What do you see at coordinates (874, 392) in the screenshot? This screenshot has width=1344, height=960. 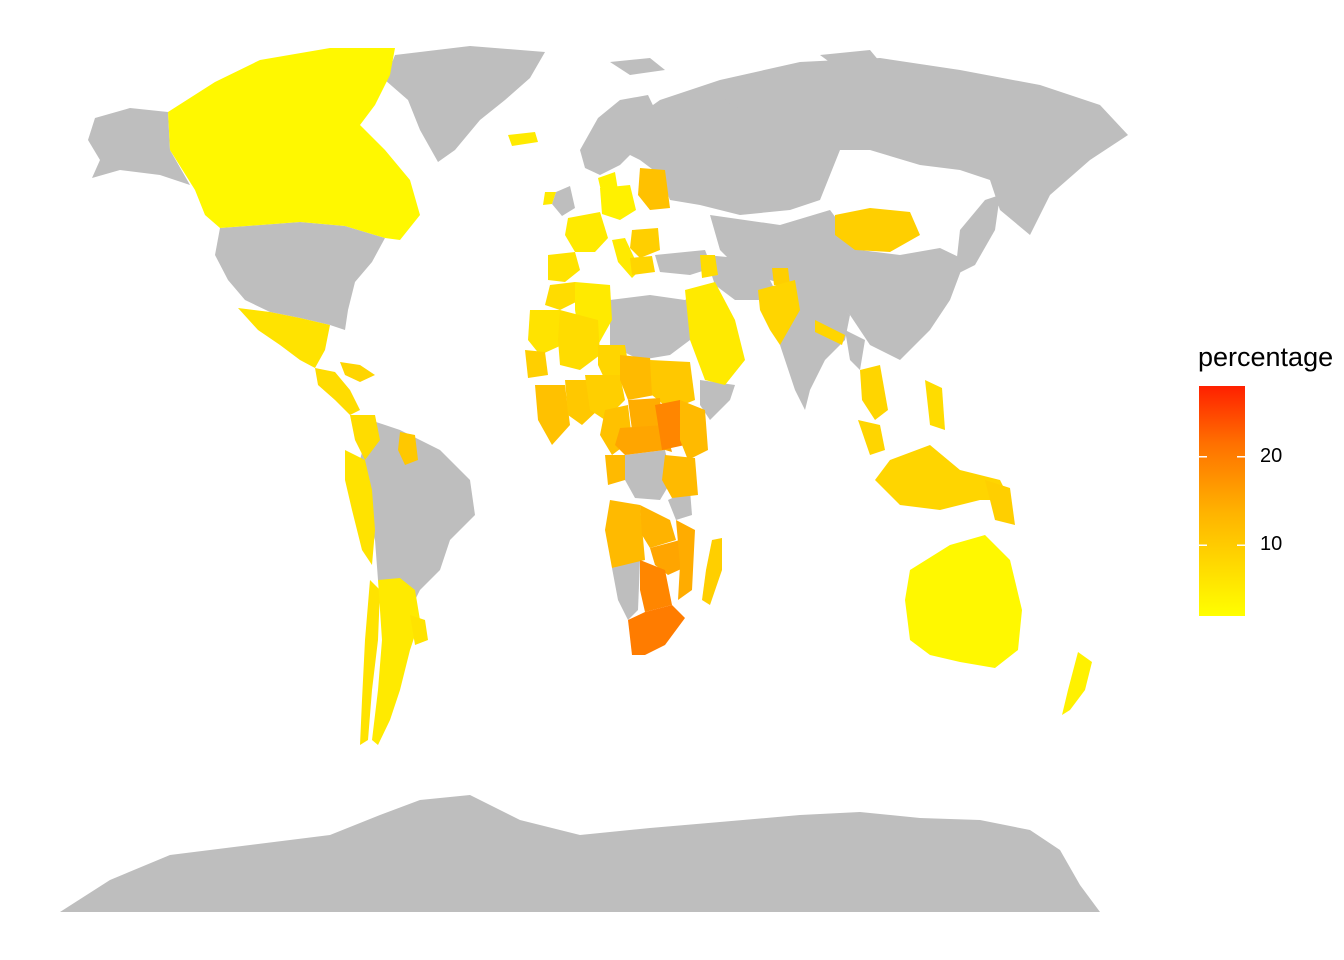 I see `region-thailand` at bounding box center [874, 392].